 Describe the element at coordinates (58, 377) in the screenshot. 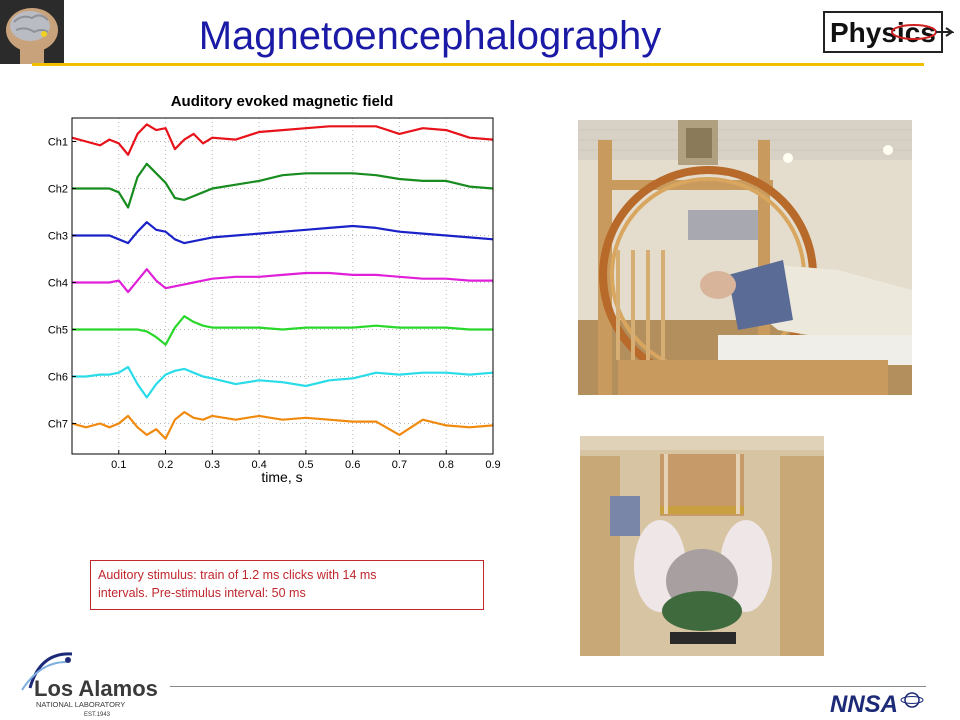

I see `y-tick-label: Ch6` at that location.